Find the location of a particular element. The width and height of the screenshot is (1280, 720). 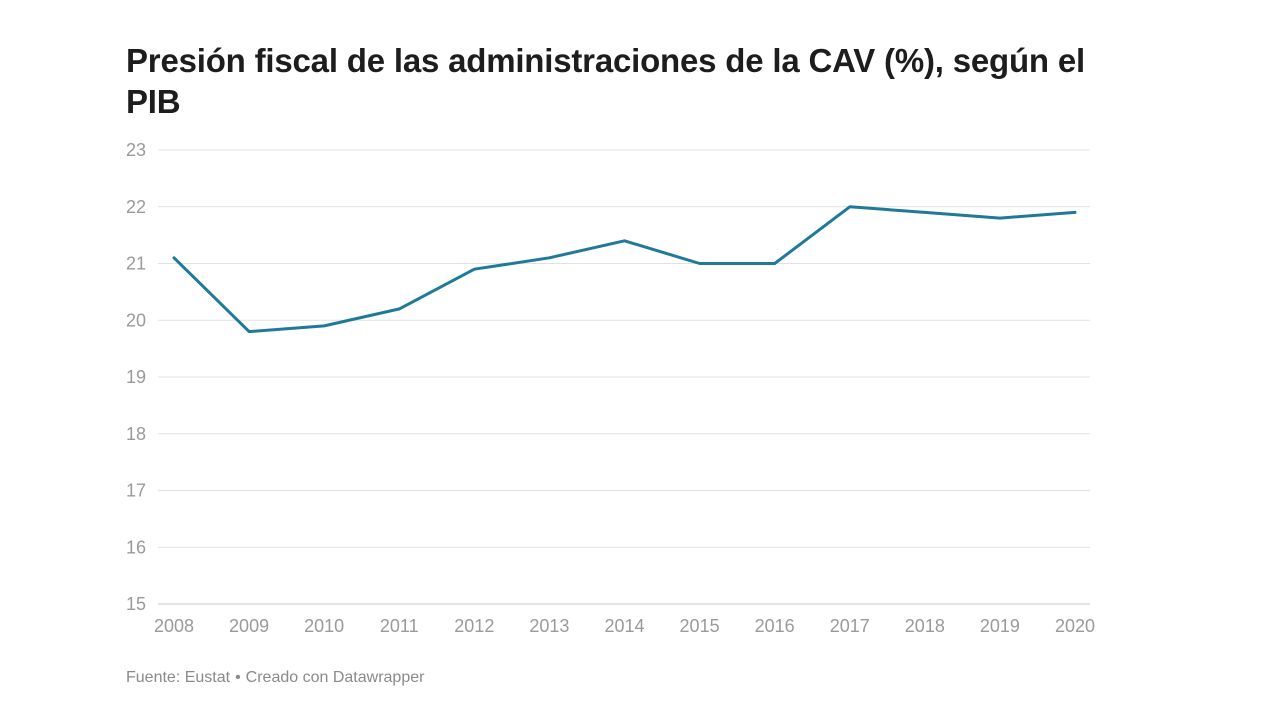

x-tick-label-2011: 2011 is located at coordinates (399, 626).